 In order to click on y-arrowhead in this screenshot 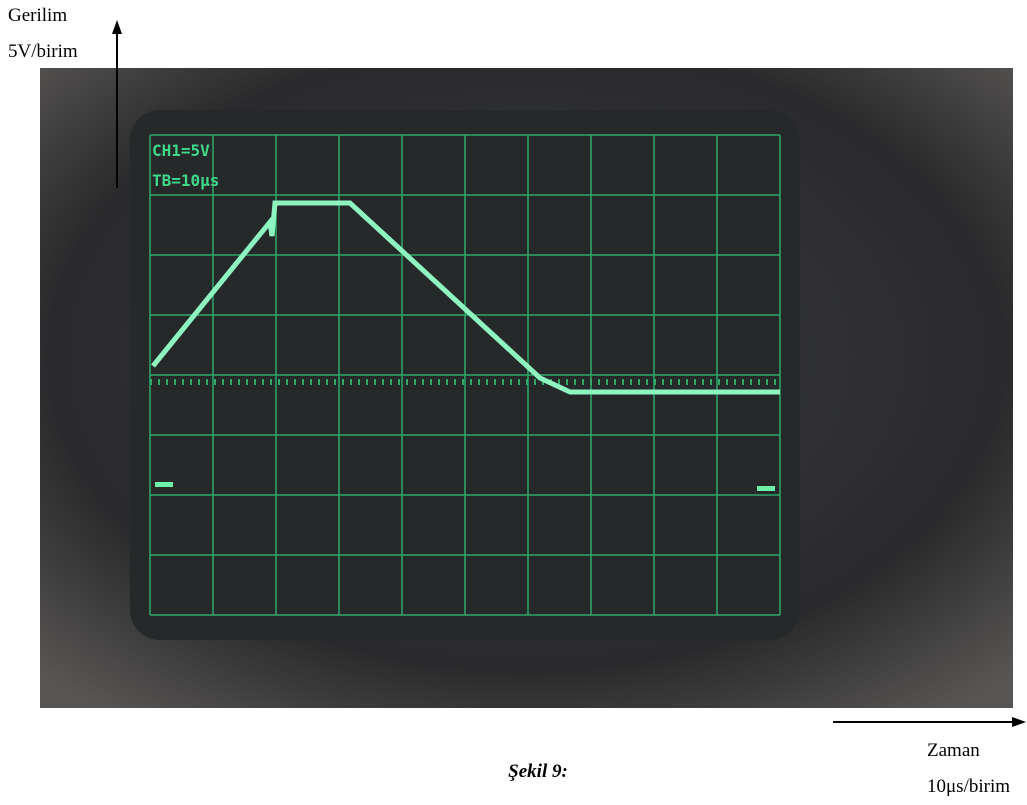, I will do `click(117, 27)`.